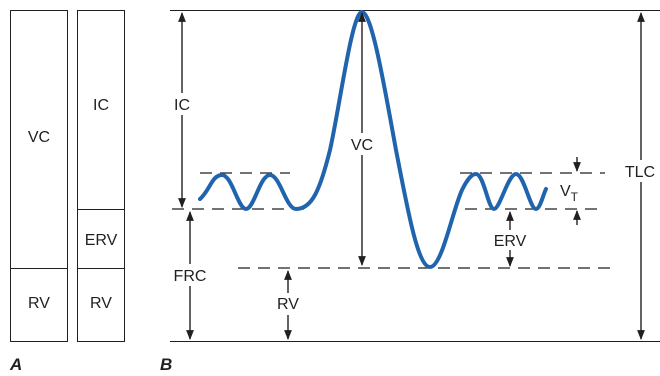 The height and width of the screenshot is (376, 660). I want to click on vt-label: VT, so click(569, 193).